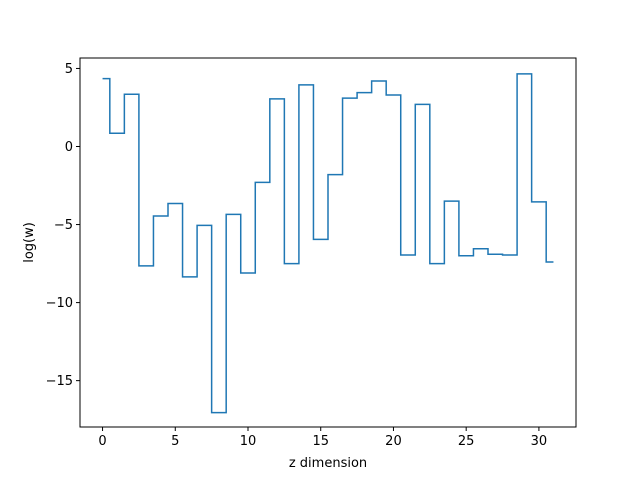 Image resolution: width=640 pixels, height=480 pixels. What do you see at coordinates (393, 441) in the screenshot?
I see `x-tick-label: 20` at bounding box center [393, 441].